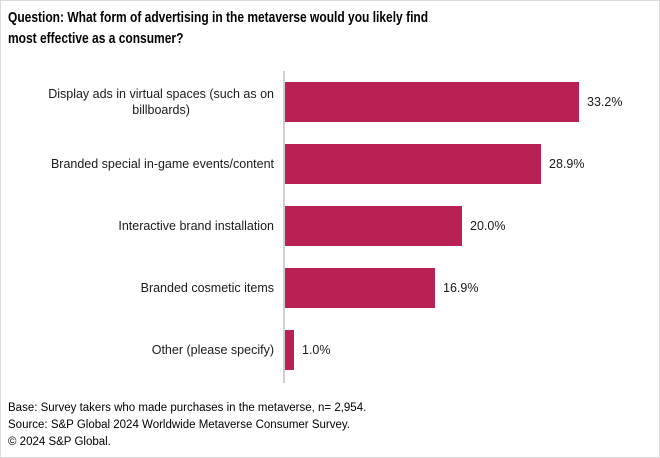  Describe the element at coordinates (59, 442) in the screenshot. I see `footnote-copyright: © 2024 S&P Global.` at that location.